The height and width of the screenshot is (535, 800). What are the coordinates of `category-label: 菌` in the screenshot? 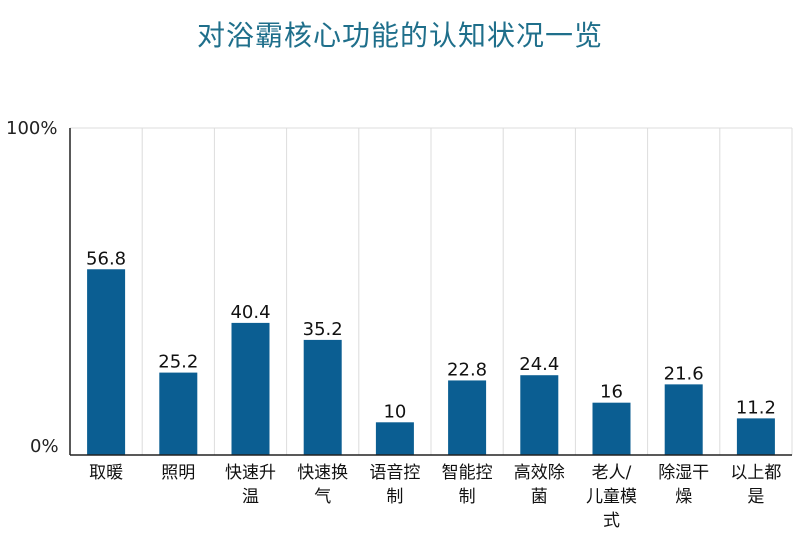 It's located at (539, 497).